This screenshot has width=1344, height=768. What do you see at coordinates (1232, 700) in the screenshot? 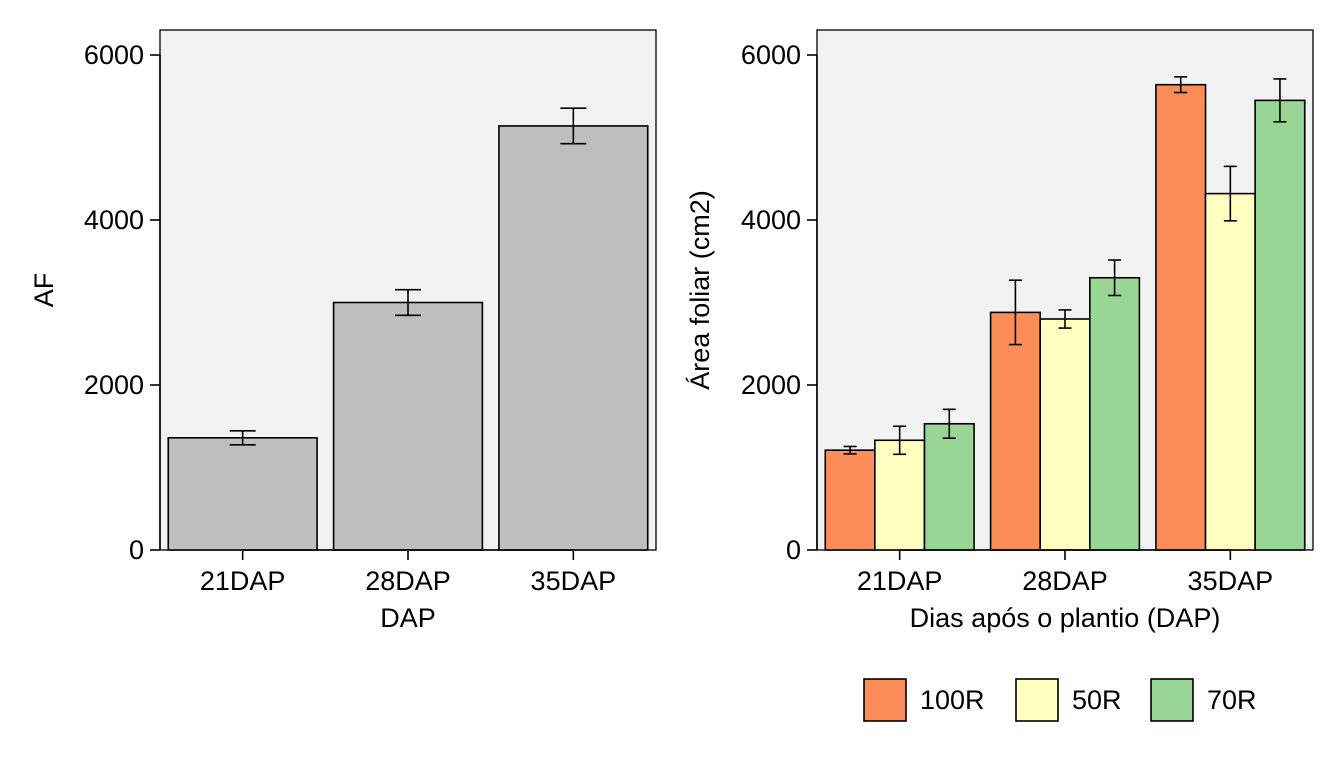
I see `legend-label: 70R` at bounding box center [1232, 700].